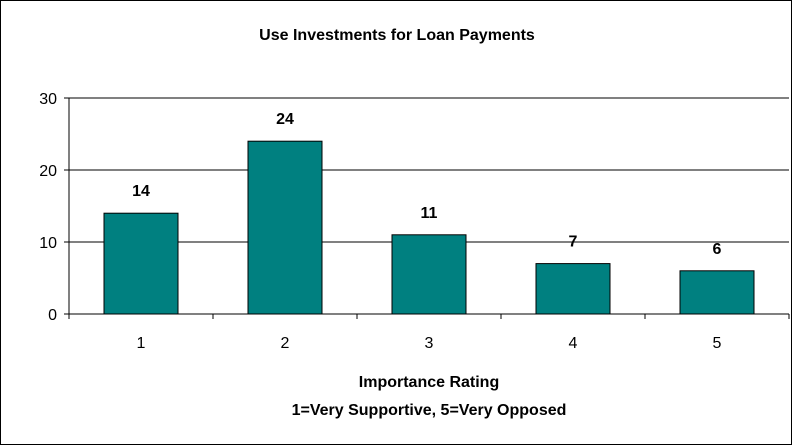  I want to click on data-label-5: 6, so click(717, 249).